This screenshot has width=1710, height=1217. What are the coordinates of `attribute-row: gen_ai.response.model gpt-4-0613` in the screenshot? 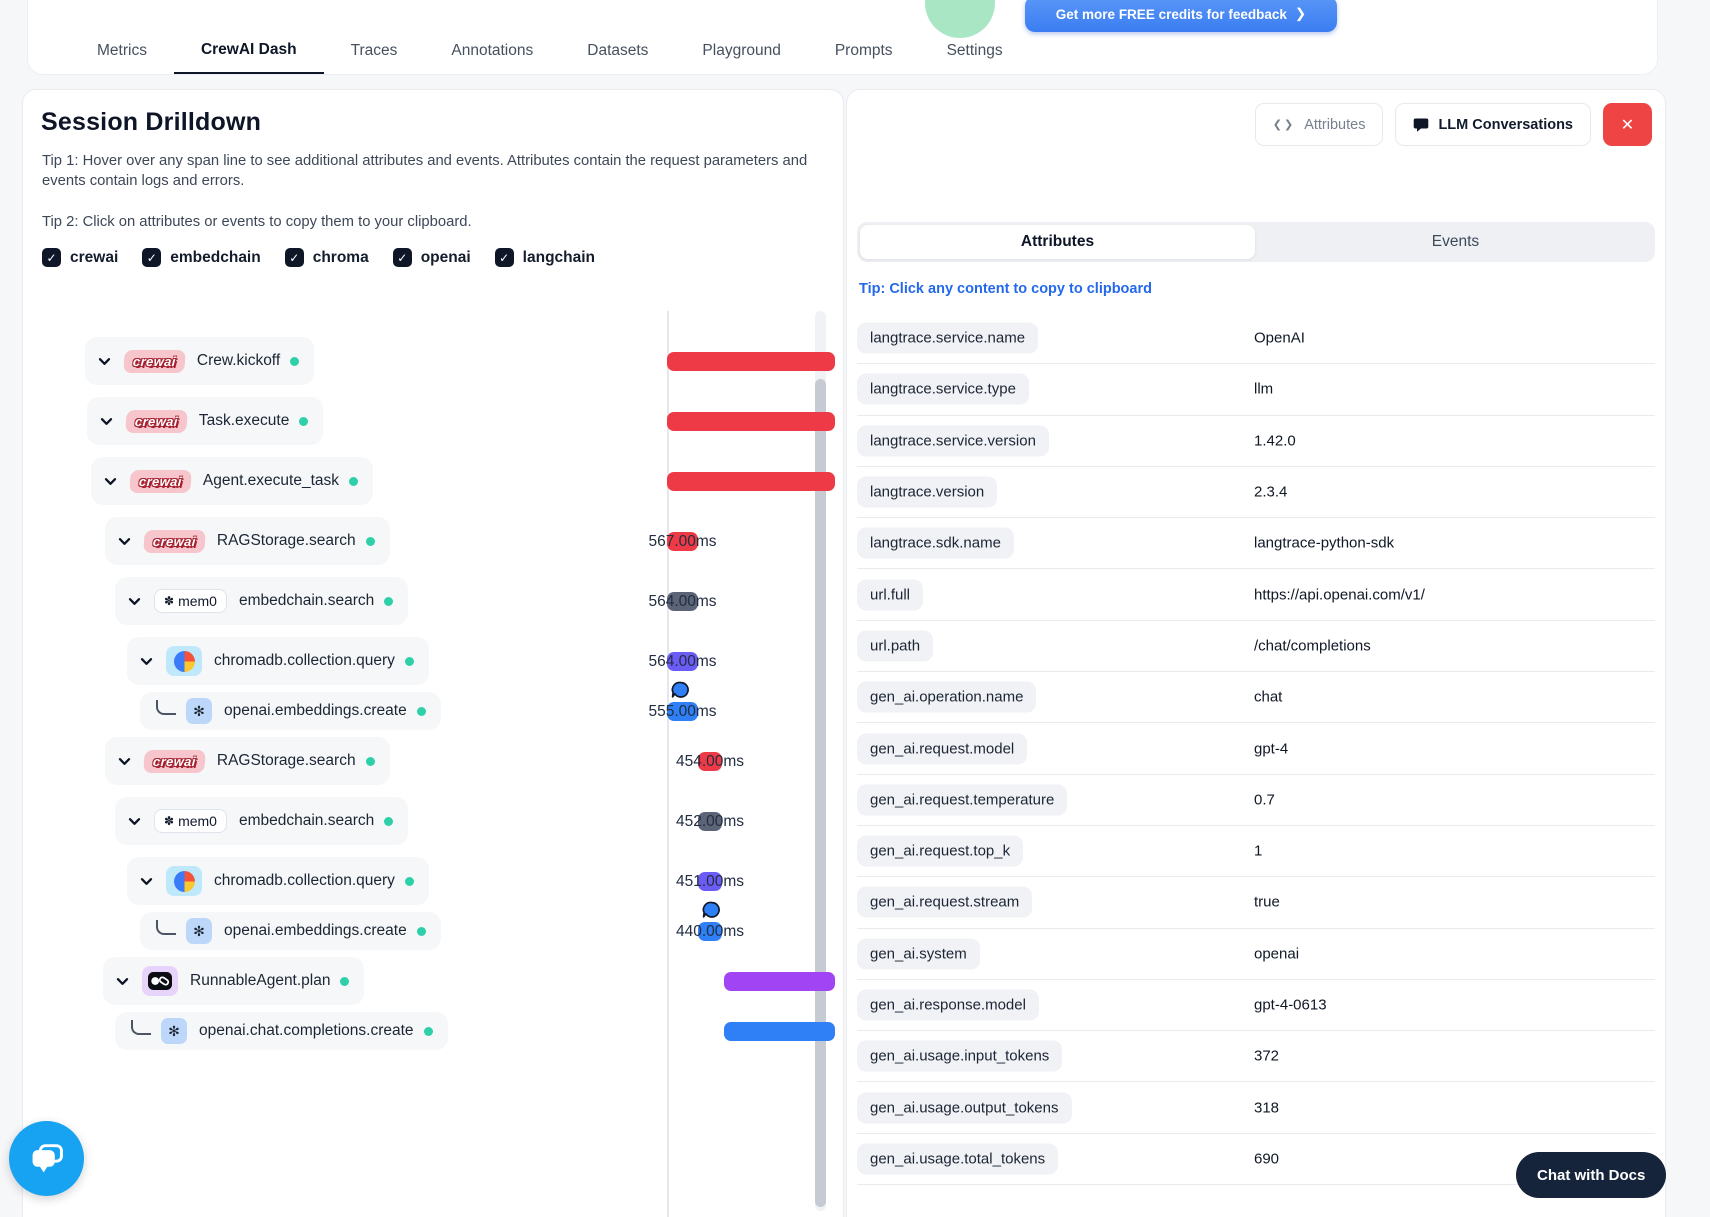 It's located at (1256, 1006).